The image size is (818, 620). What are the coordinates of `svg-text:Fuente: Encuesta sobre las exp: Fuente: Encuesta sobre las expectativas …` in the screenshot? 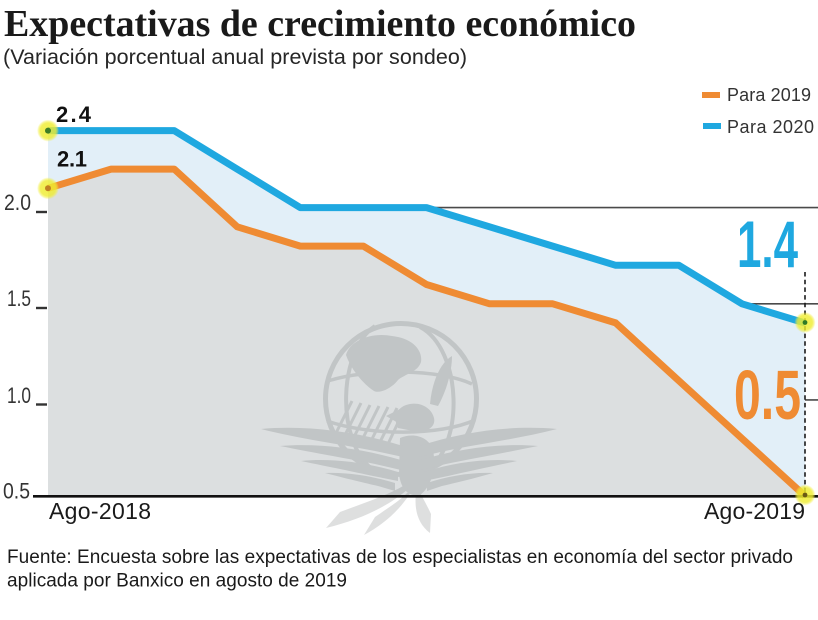 It's located at (400, 557).